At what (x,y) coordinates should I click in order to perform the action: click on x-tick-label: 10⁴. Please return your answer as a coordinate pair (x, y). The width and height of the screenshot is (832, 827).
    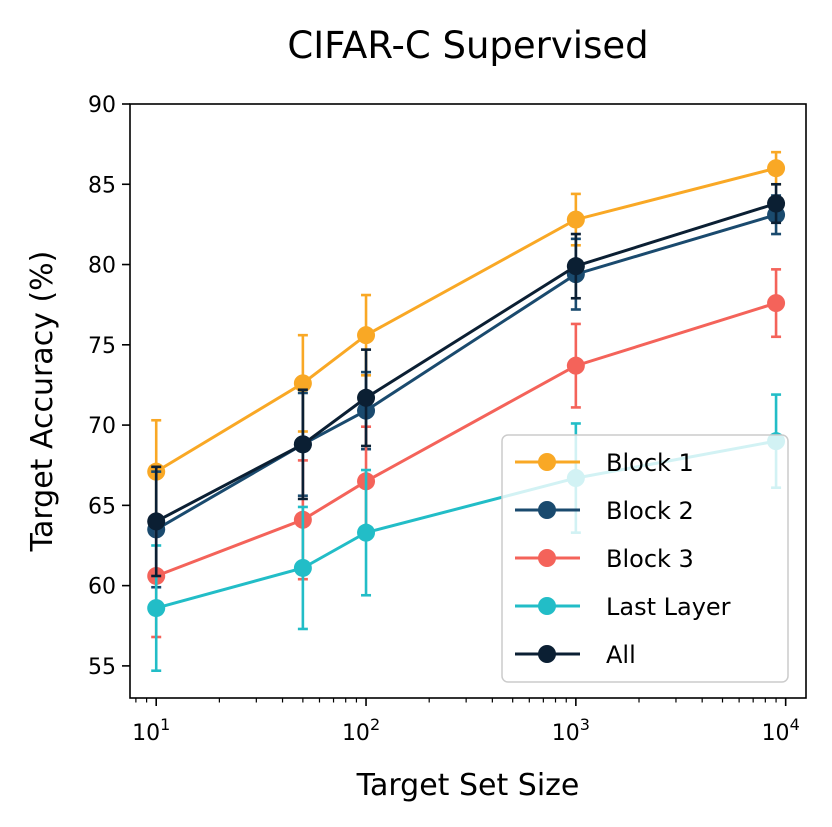
    Looking at the image, I should click on (781, 730).